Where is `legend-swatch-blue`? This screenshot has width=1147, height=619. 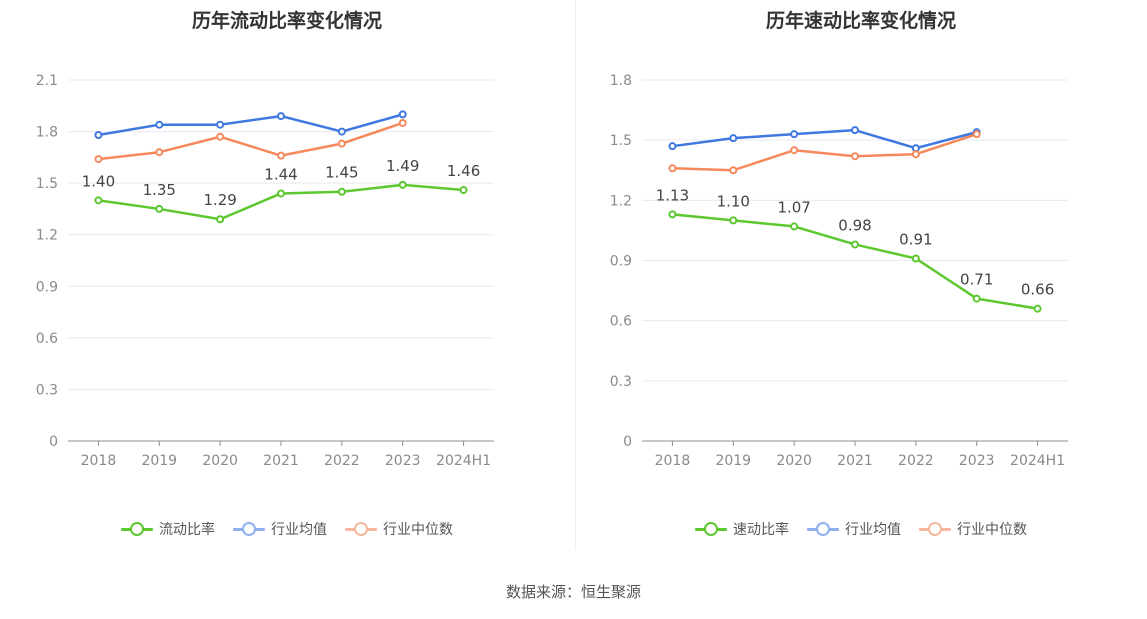
legend-swatch-blue is located at coordinates (249, 529).